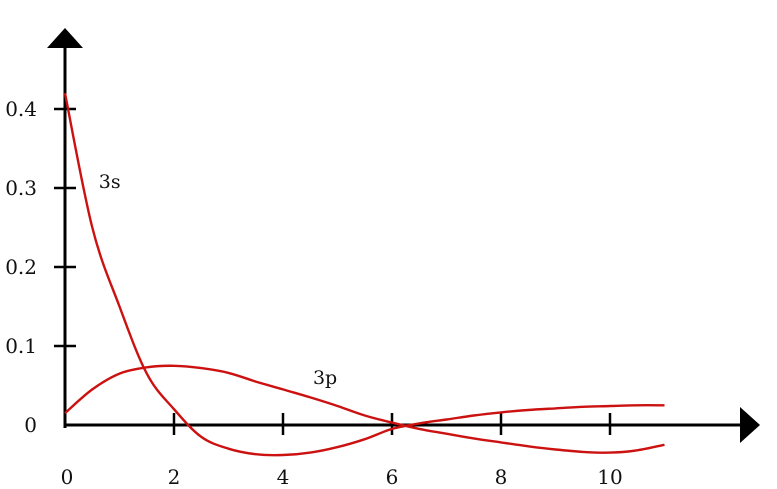 This screenshot has width=777, height=489. Describe the element at coordinates (364, 409) in the screenshot. I see `series-3p-line` at that location.